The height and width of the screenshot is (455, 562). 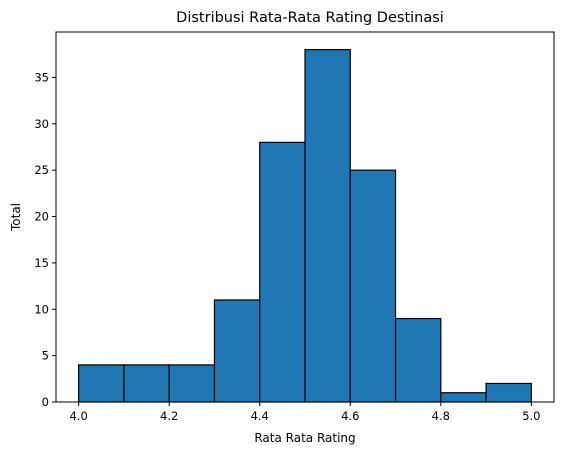 I want to click on x-tick-label: 4.6, so click(x=350, y=416).